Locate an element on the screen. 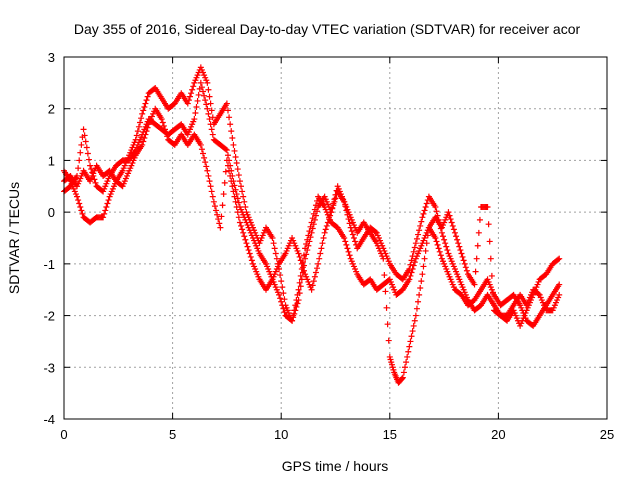 The image size is (640, 480). y-tick-label: 3 is located at coordinates (51, 57).